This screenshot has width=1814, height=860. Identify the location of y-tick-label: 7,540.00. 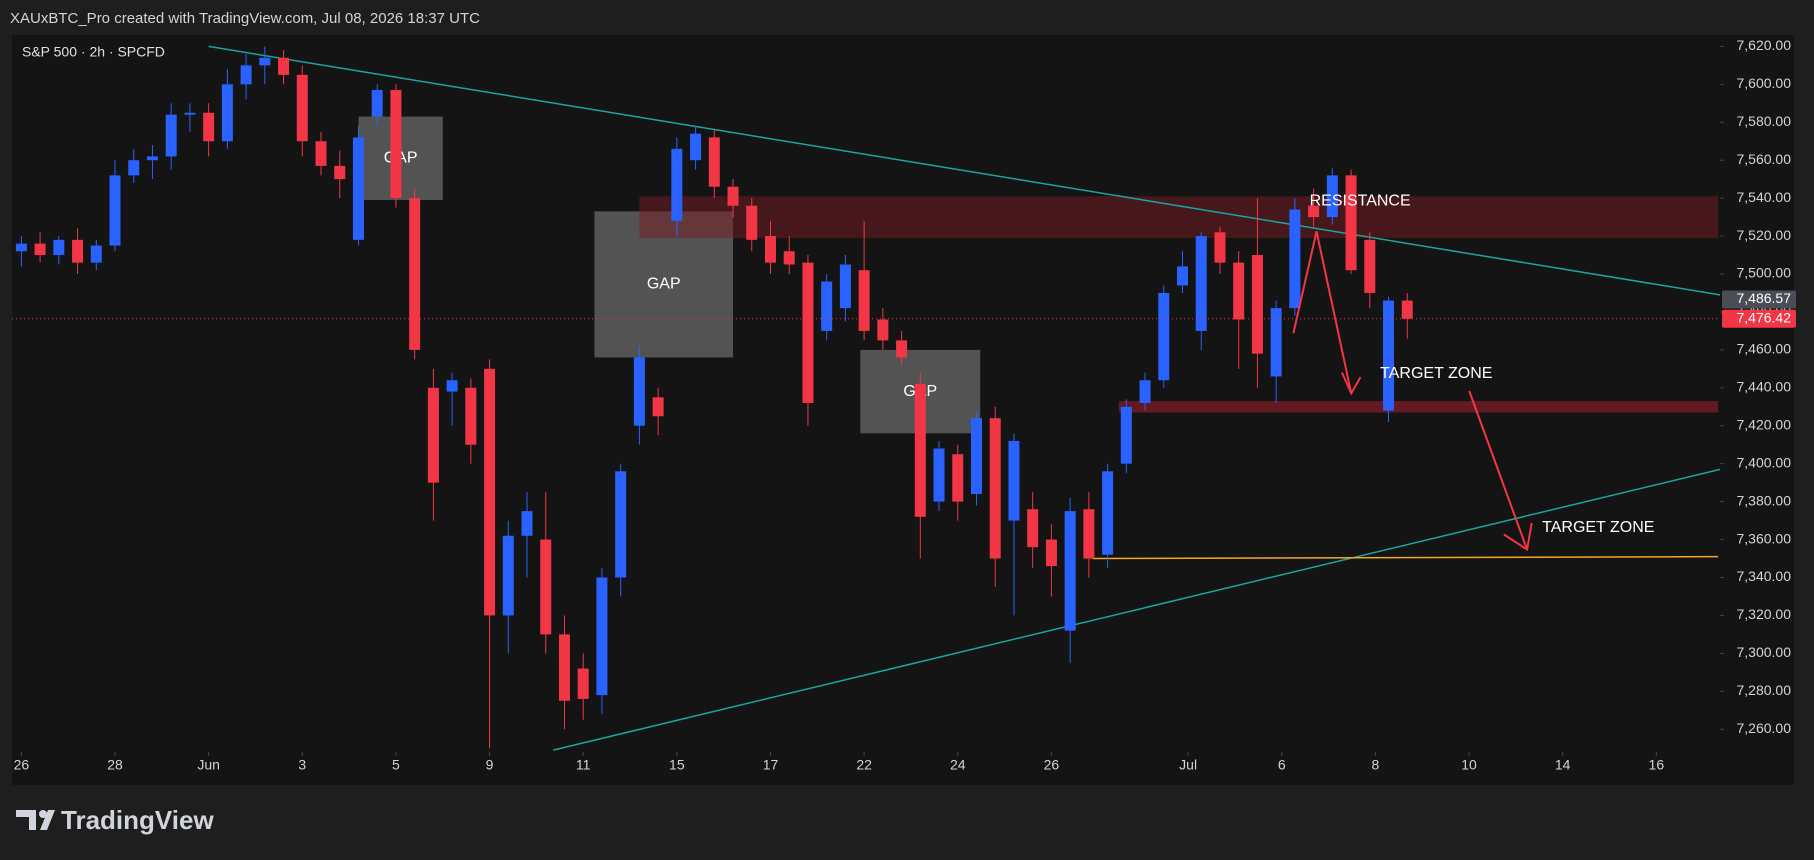
(1764, 197).